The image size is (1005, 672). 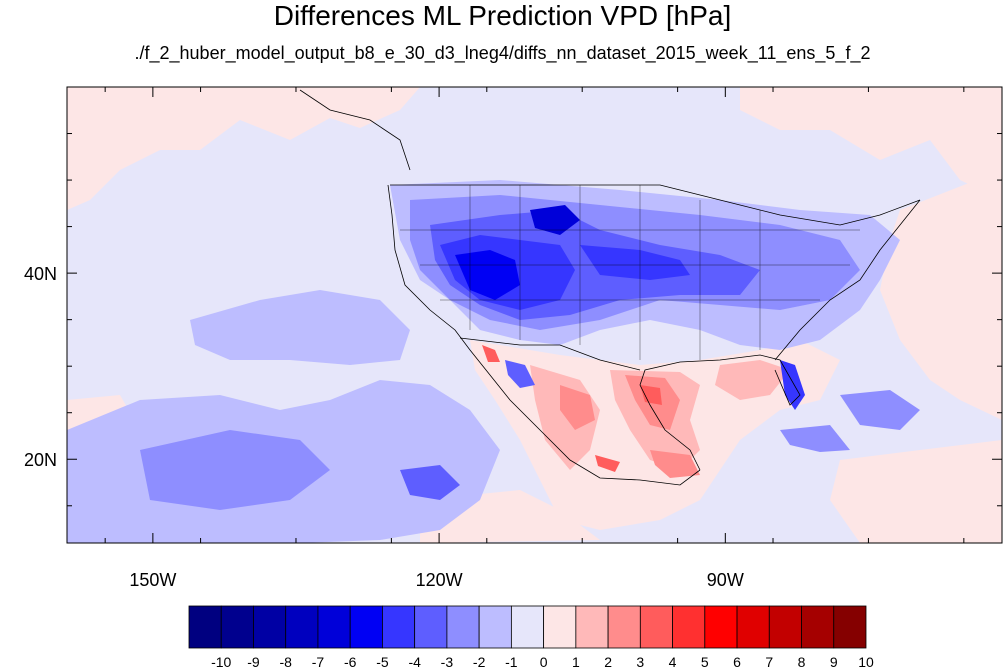 I want to click on colorbar-label: 1, so click(x=576, y=662).